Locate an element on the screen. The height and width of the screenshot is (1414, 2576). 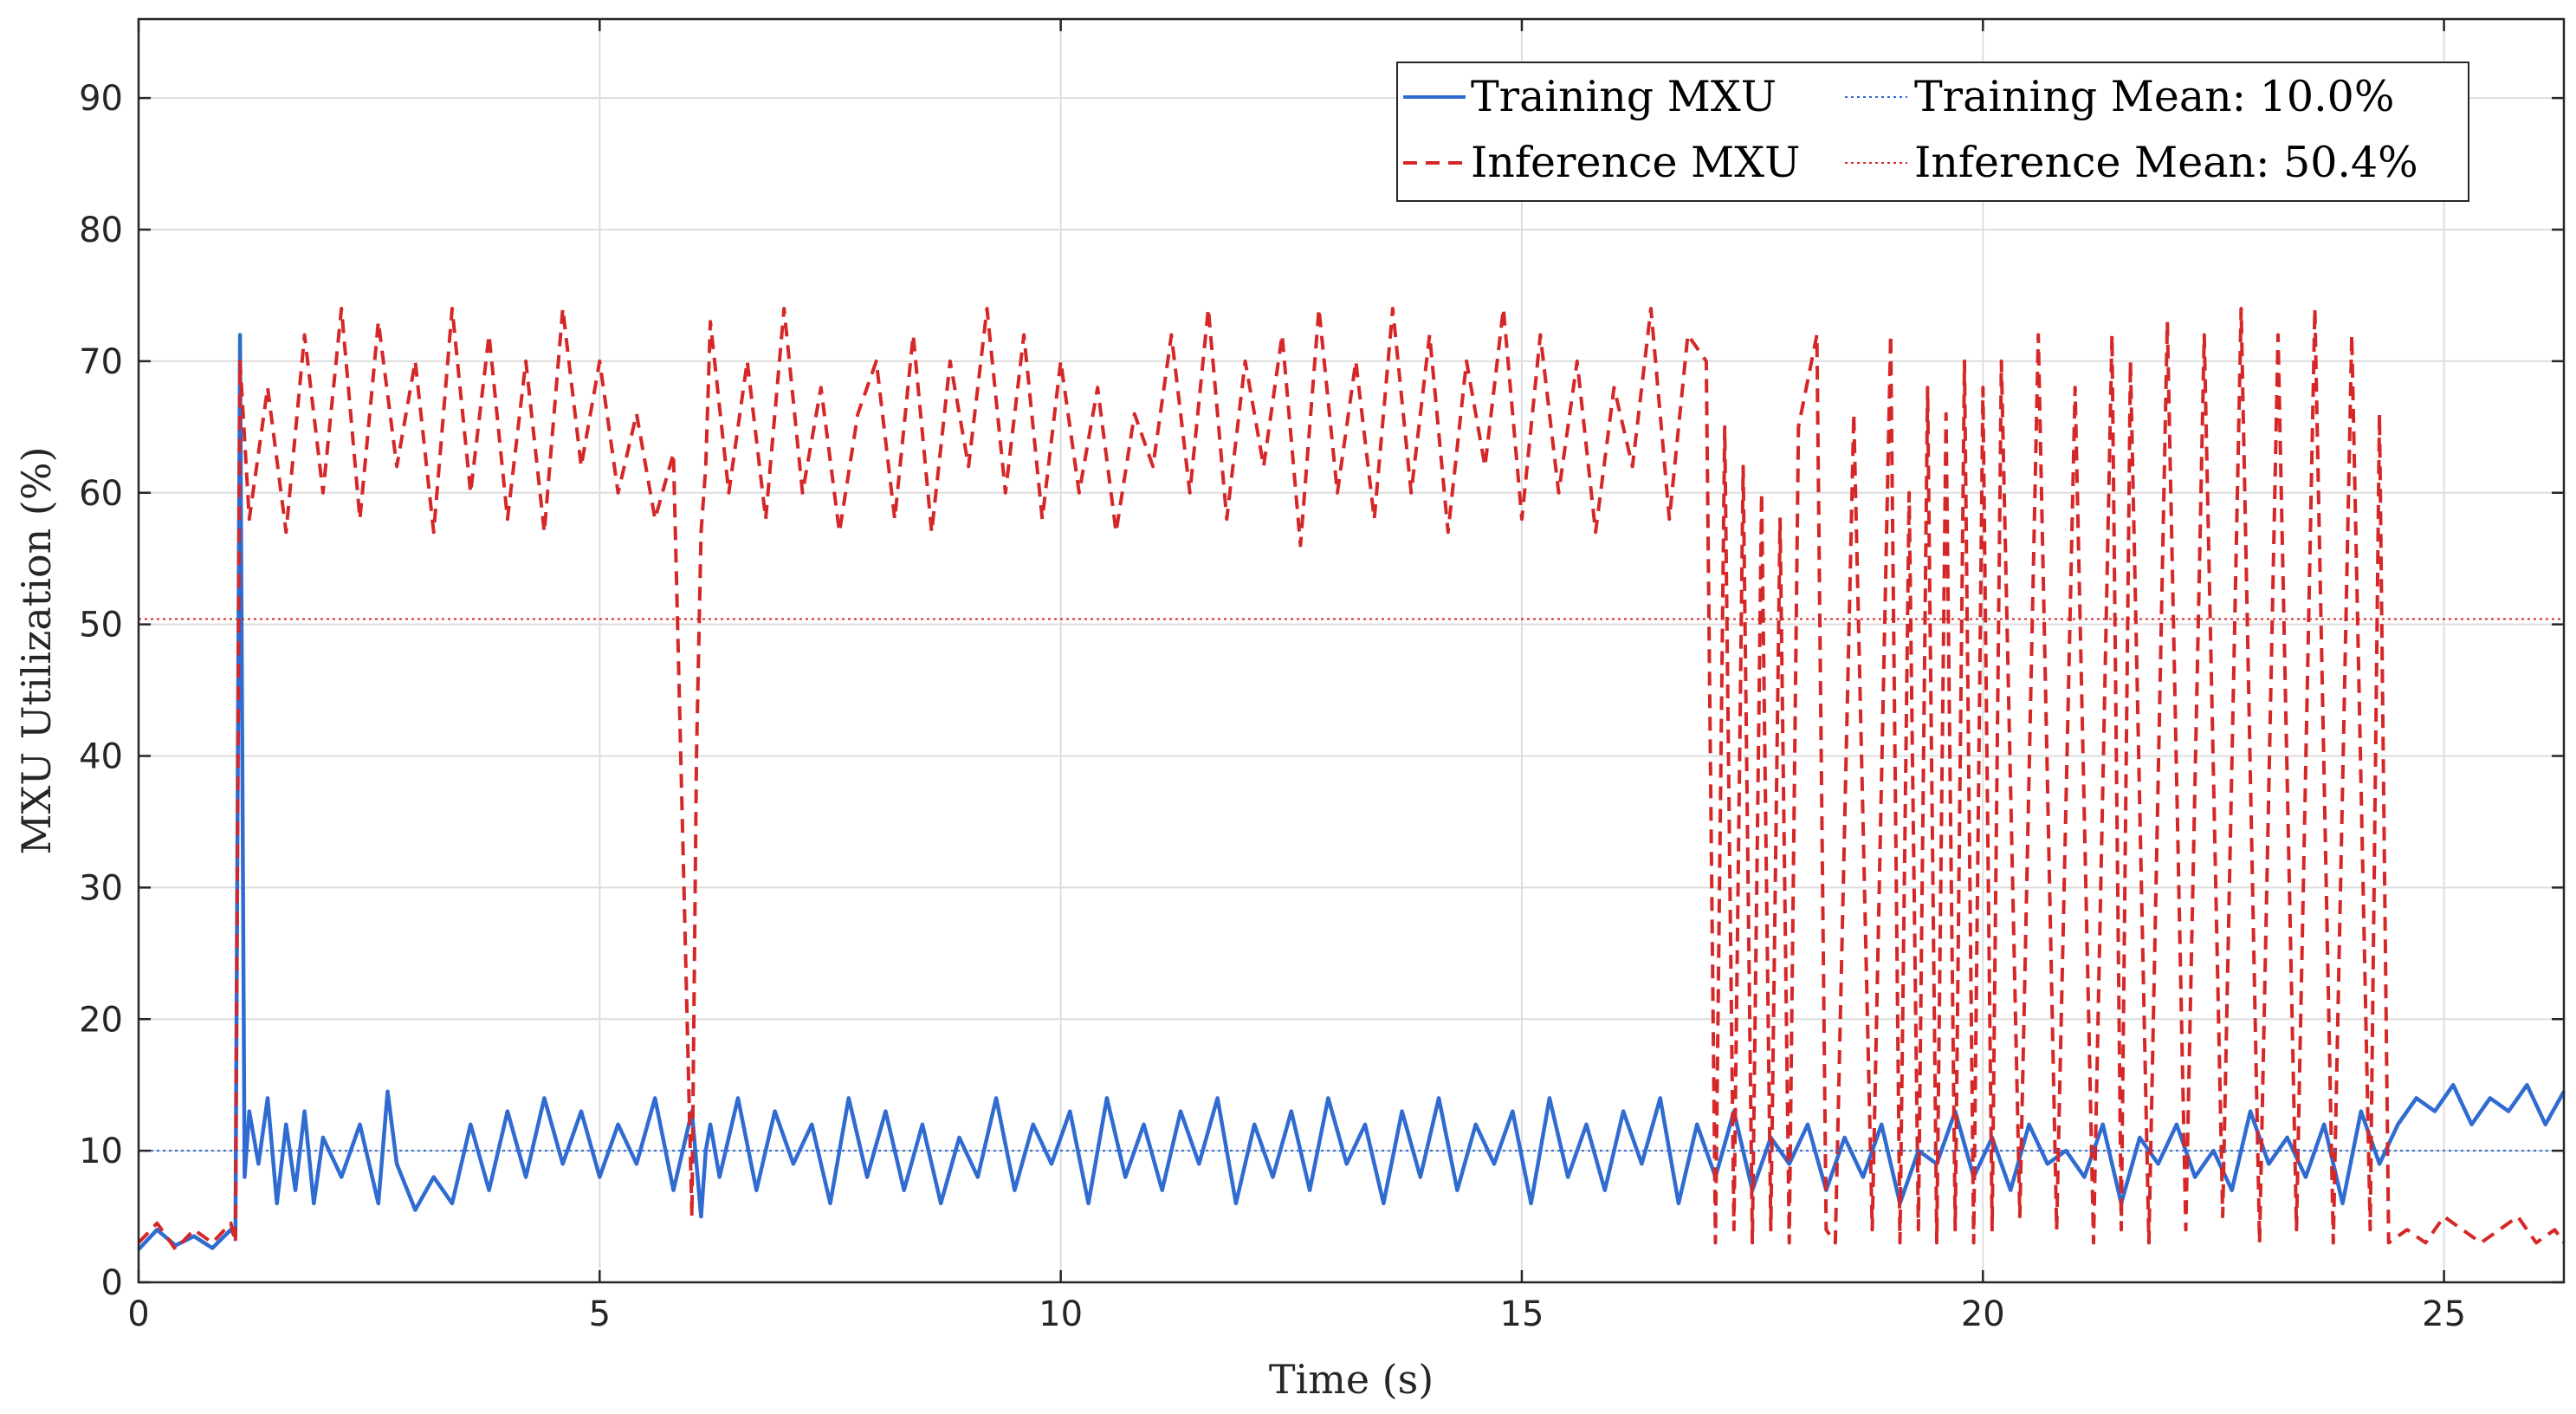
legend-label-training-mxu: Training MXU is located at coordinates (1624, 97).